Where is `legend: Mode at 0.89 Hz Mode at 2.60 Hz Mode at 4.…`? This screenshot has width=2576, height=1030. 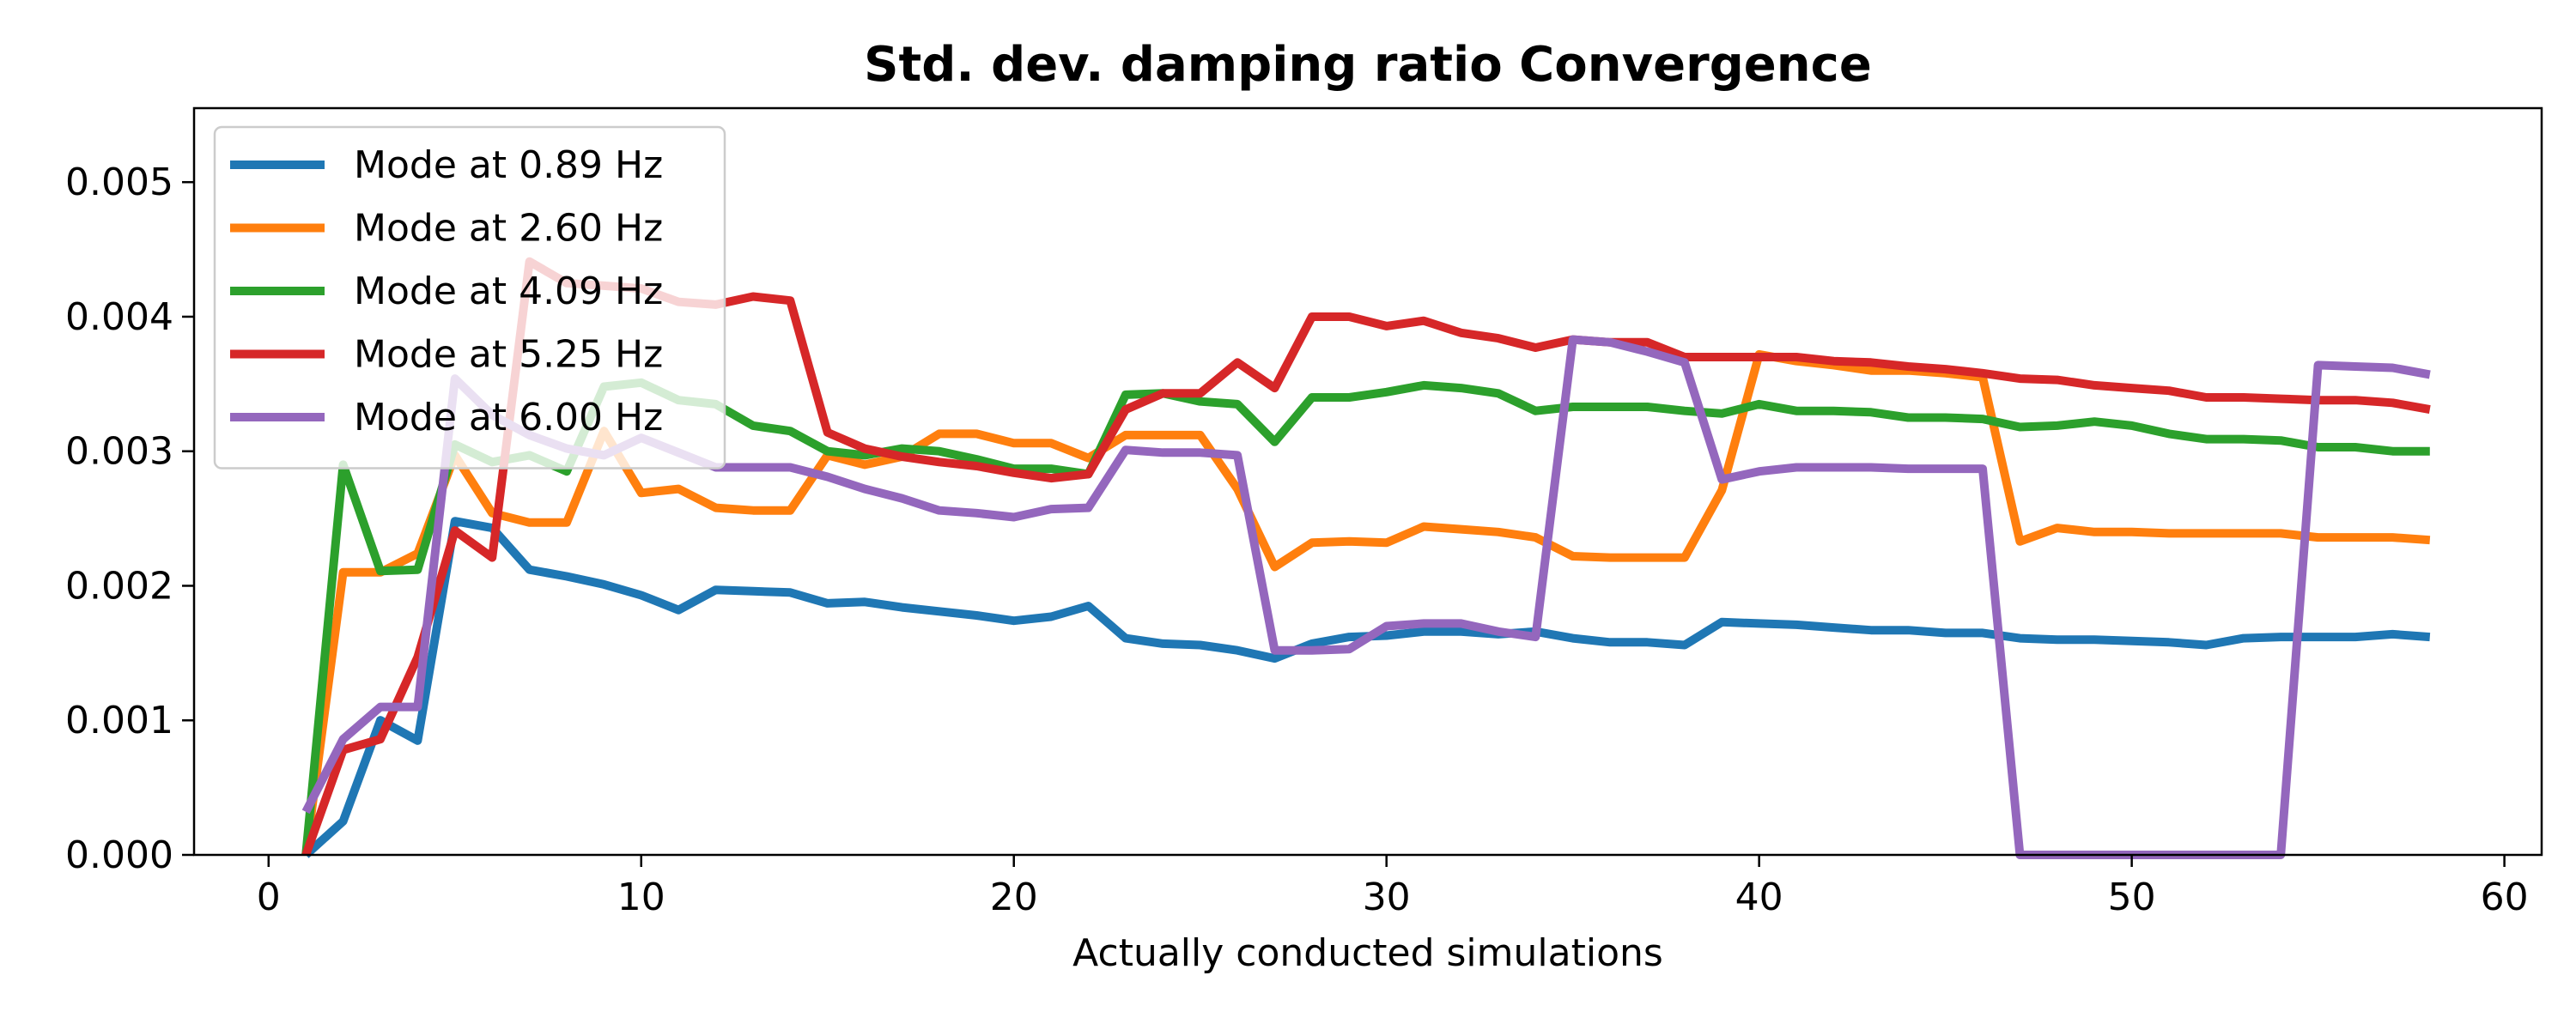 legend: Mode at 0.89 Hz Mode at 2.60 Hz Mode at 4.… is located at coordinates (470, 297).